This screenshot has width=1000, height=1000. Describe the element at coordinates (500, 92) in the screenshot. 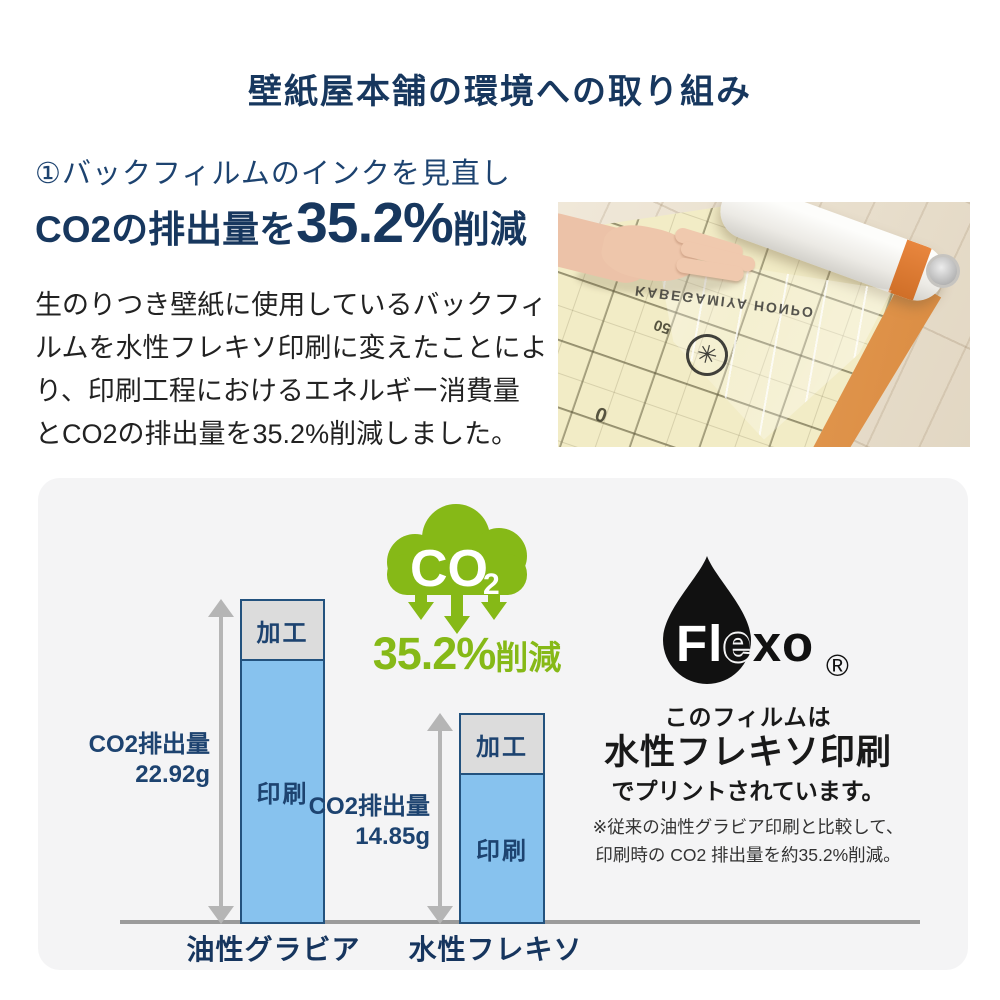

I see `page-title: 壁紙屋本舗の環境への取り組み` at that location.